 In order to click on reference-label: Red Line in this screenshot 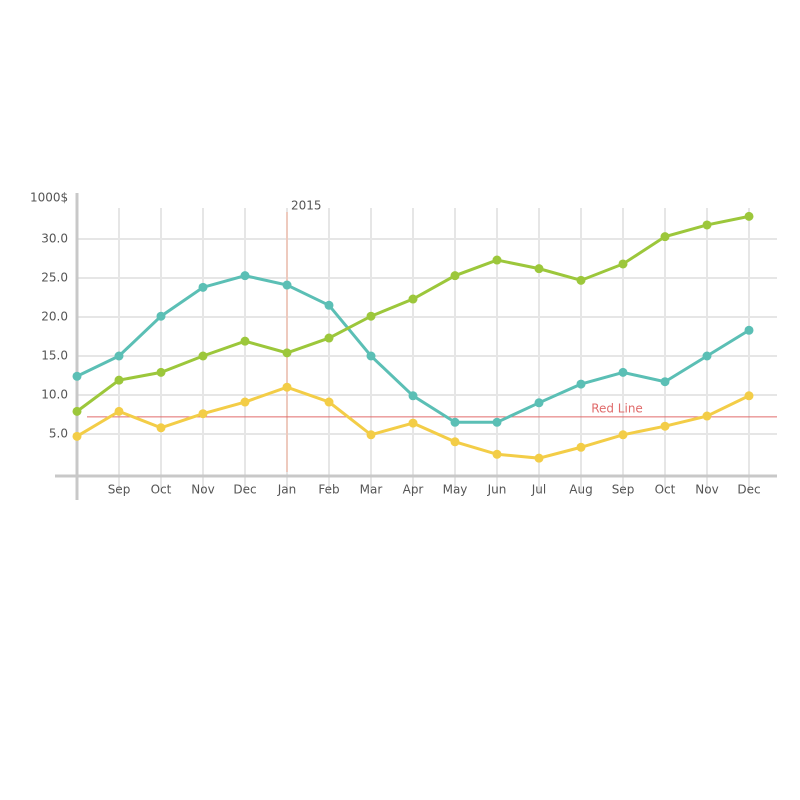, I will do `click(617, 408)`.